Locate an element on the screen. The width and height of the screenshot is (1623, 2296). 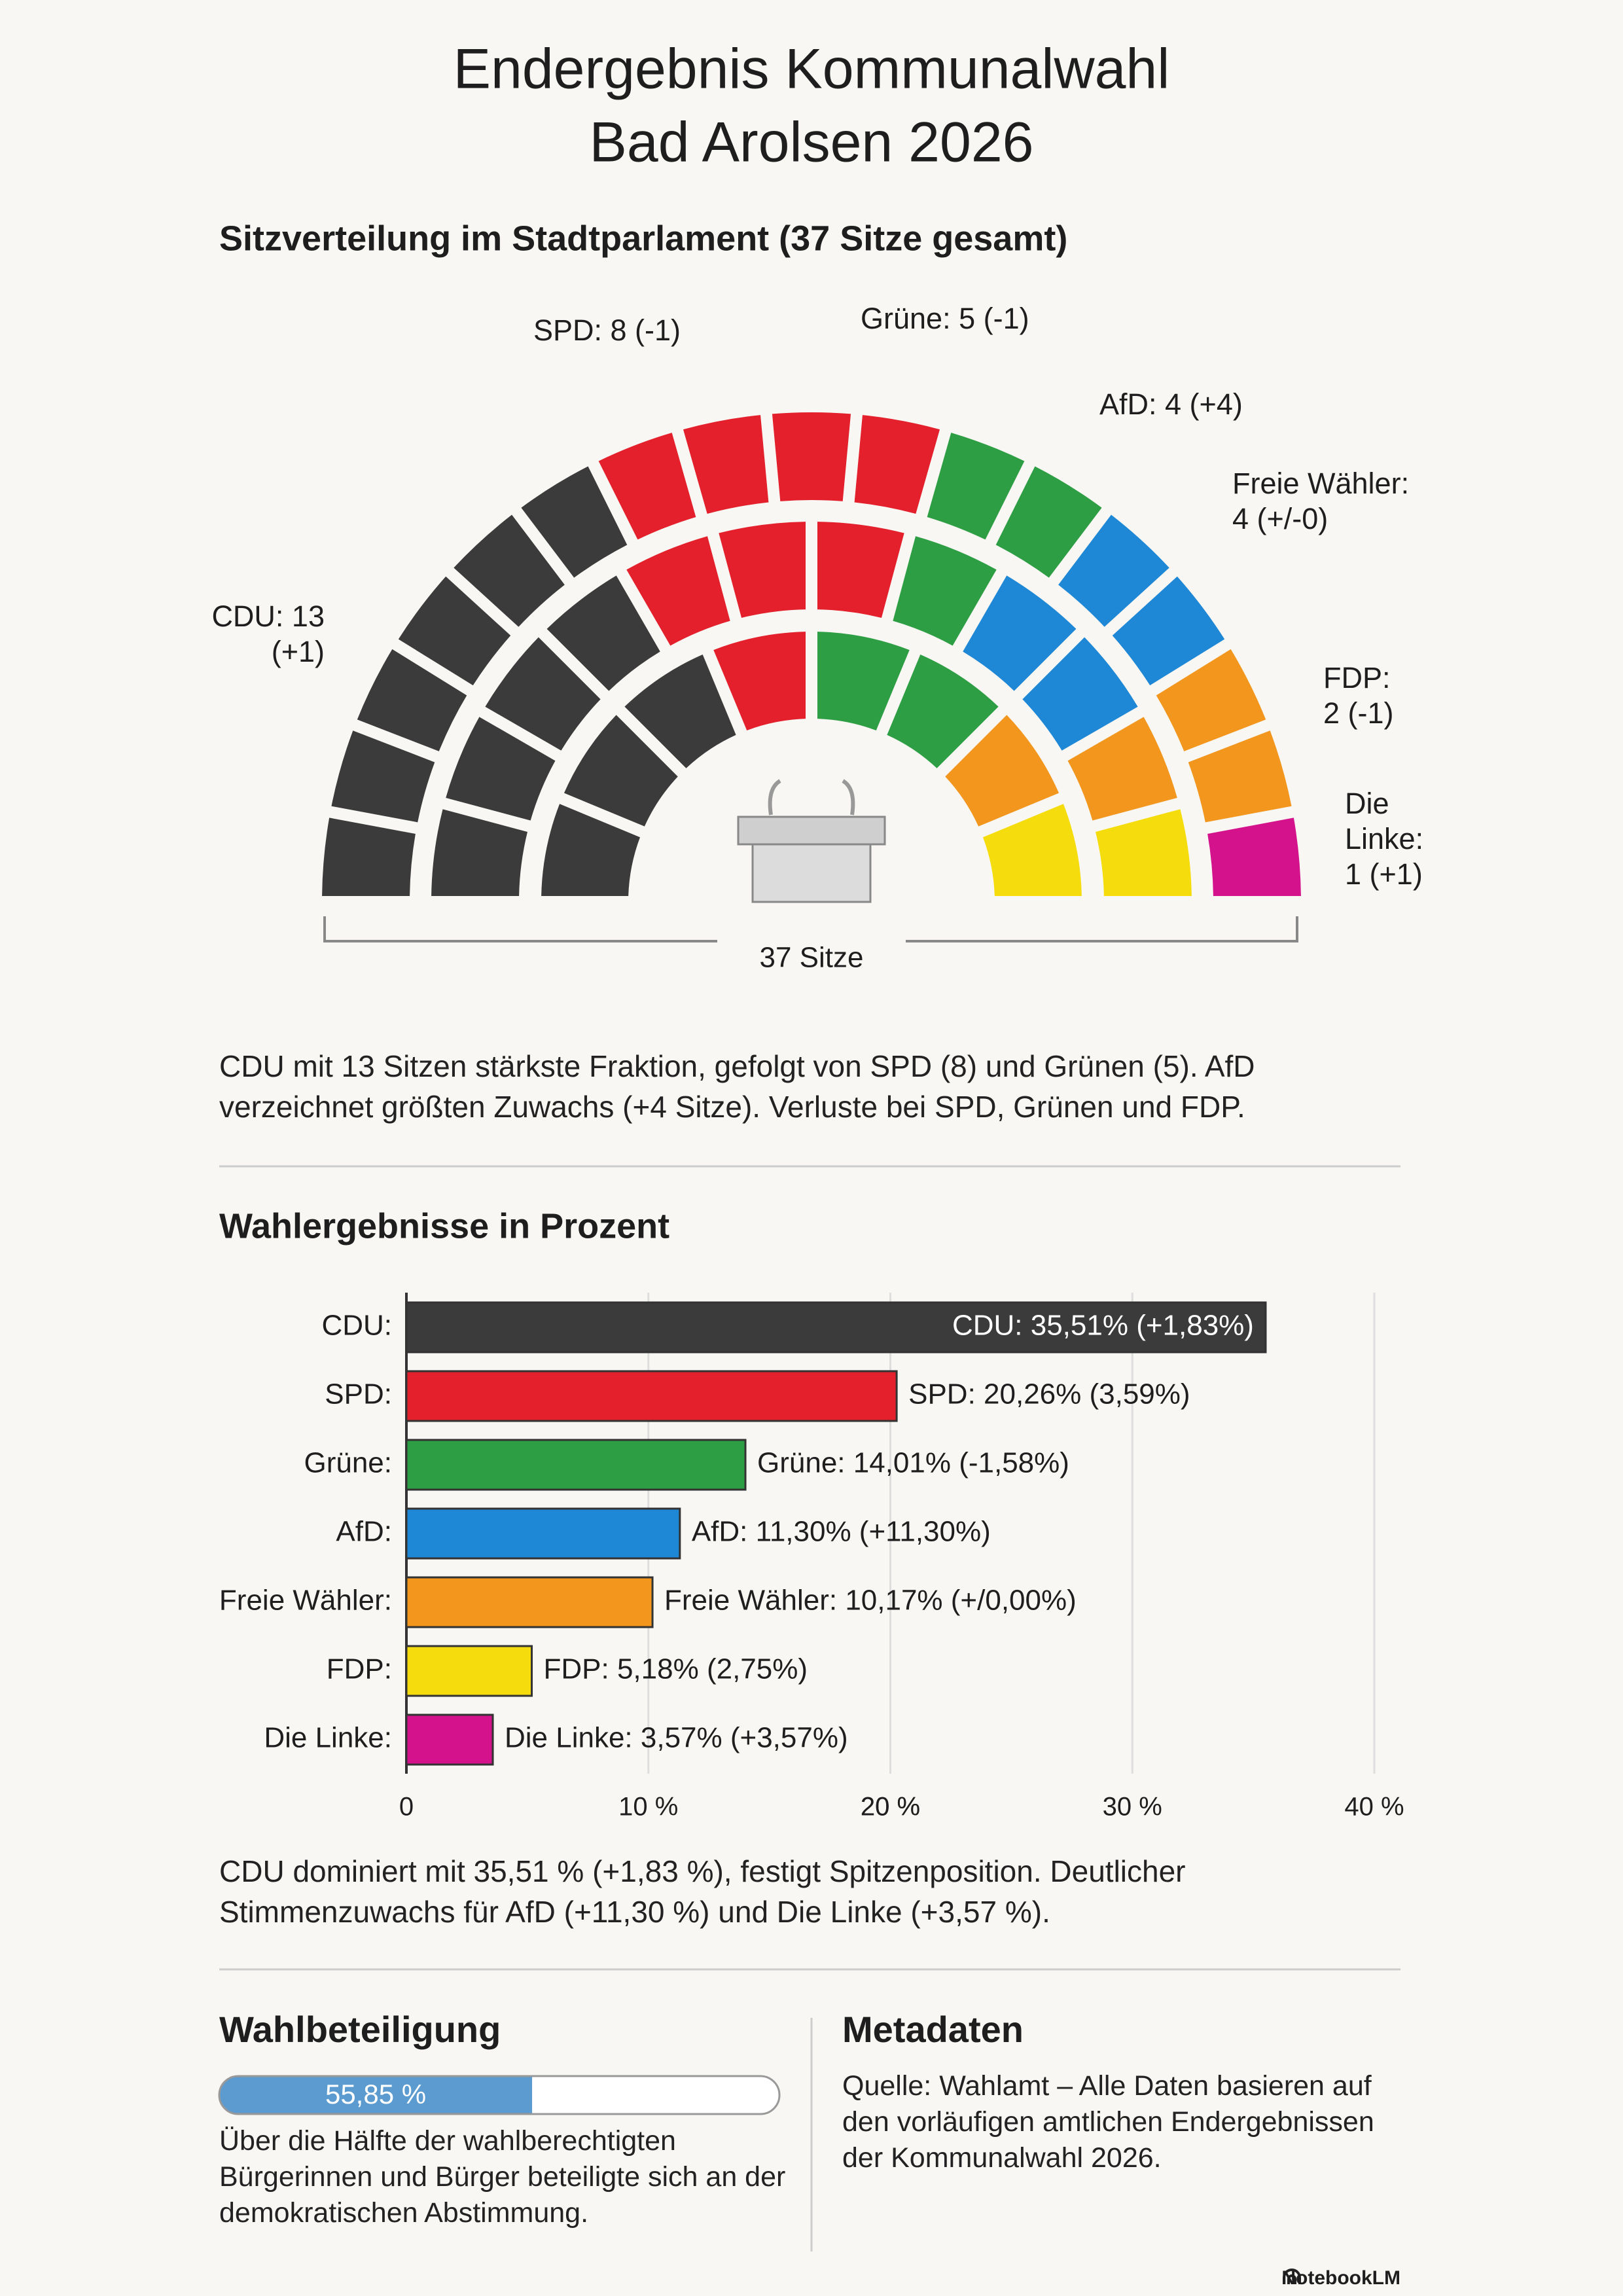
value-label: CDU: 35,51% (+1,83%) is located at coordinates (1103, 1326).